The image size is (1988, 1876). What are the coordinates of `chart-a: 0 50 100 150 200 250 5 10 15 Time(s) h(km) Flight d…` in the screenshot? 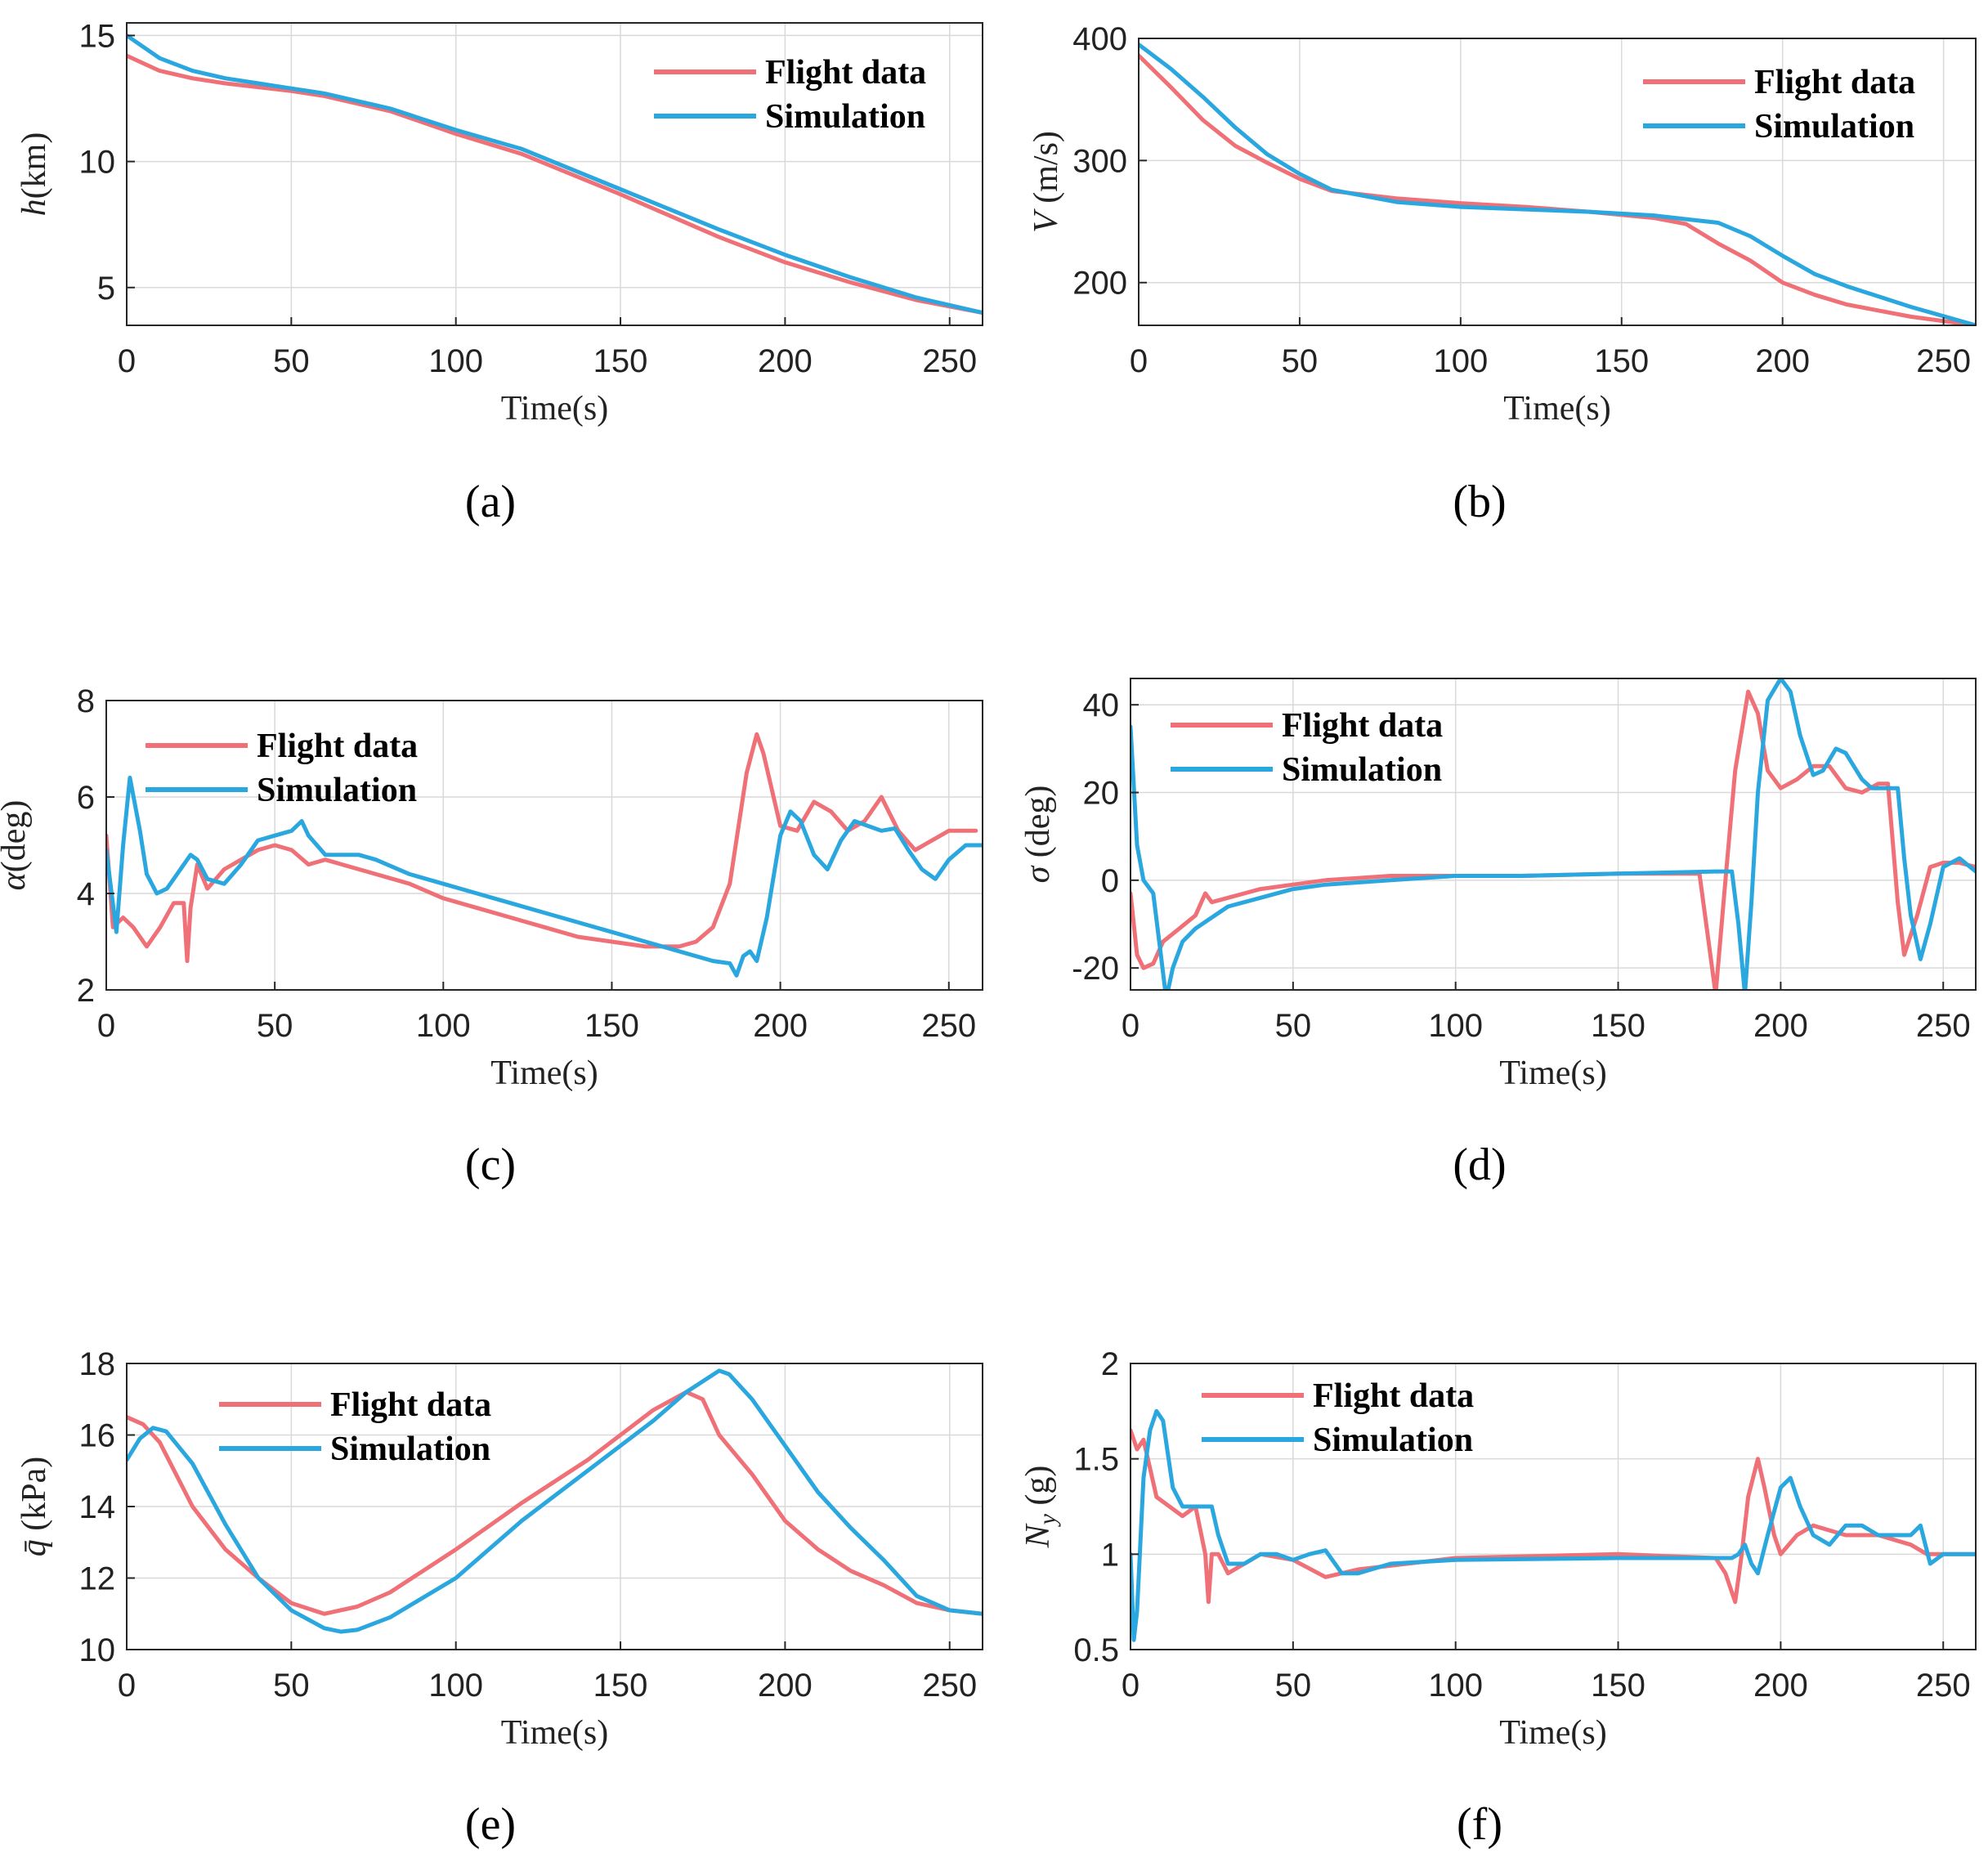 It's located at (500, 272).